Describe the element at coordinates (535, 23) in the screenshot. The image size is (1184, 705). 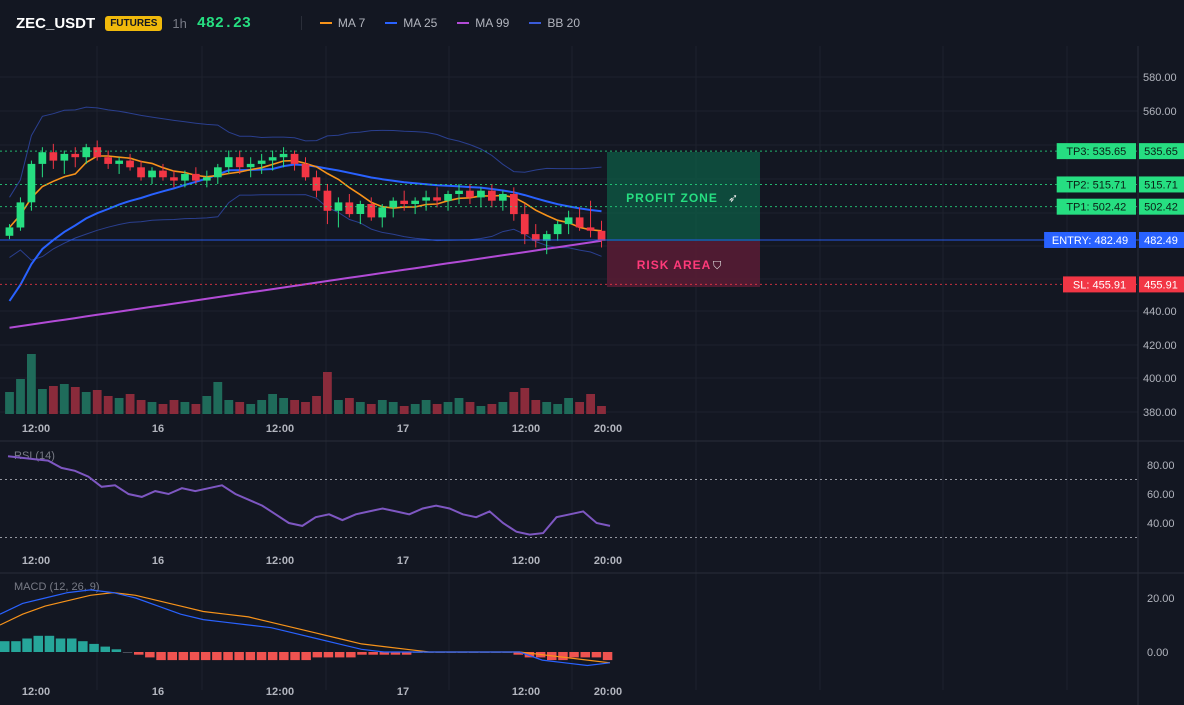
I see `bb20-swatch` at that location.